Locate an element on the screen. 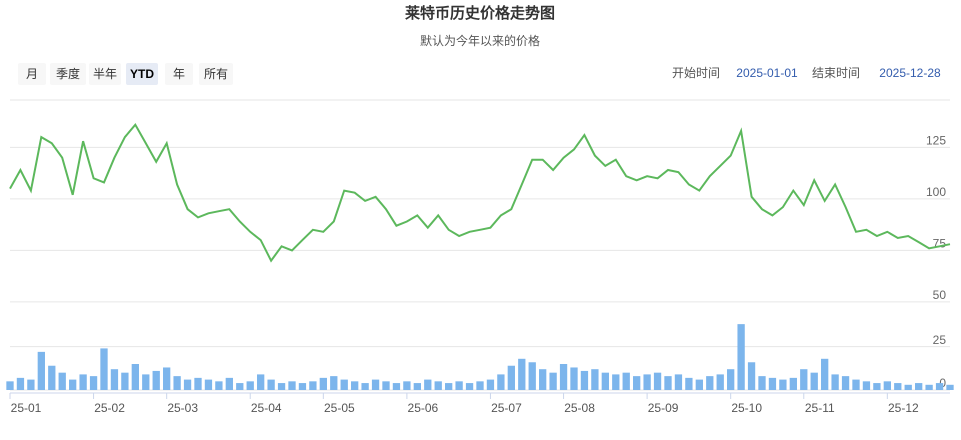 The image size is (961, 440). range-button-label: 半年 is located at coordinates (105, 74).